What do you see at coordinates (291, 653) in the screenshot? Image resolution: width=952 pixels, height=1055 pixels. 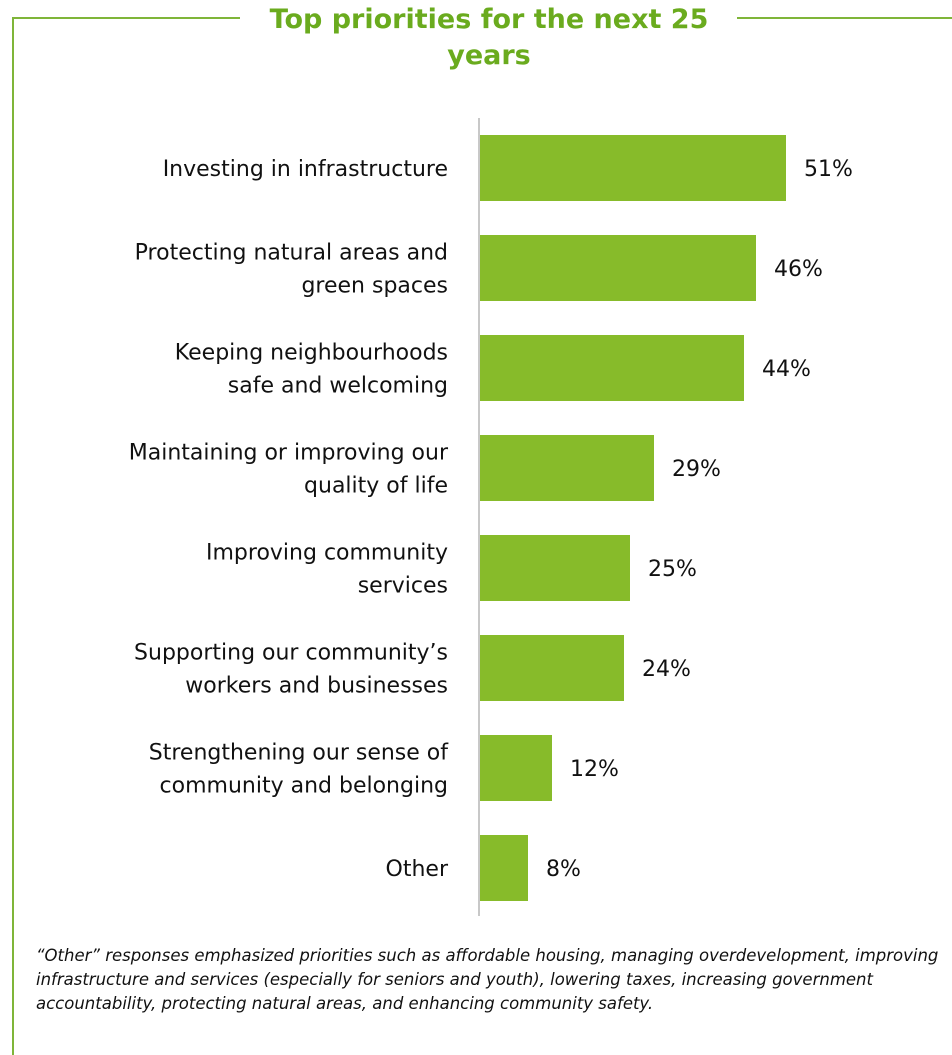 I see `category-label: Supporting our community’s` at bounding box center [291, 653].